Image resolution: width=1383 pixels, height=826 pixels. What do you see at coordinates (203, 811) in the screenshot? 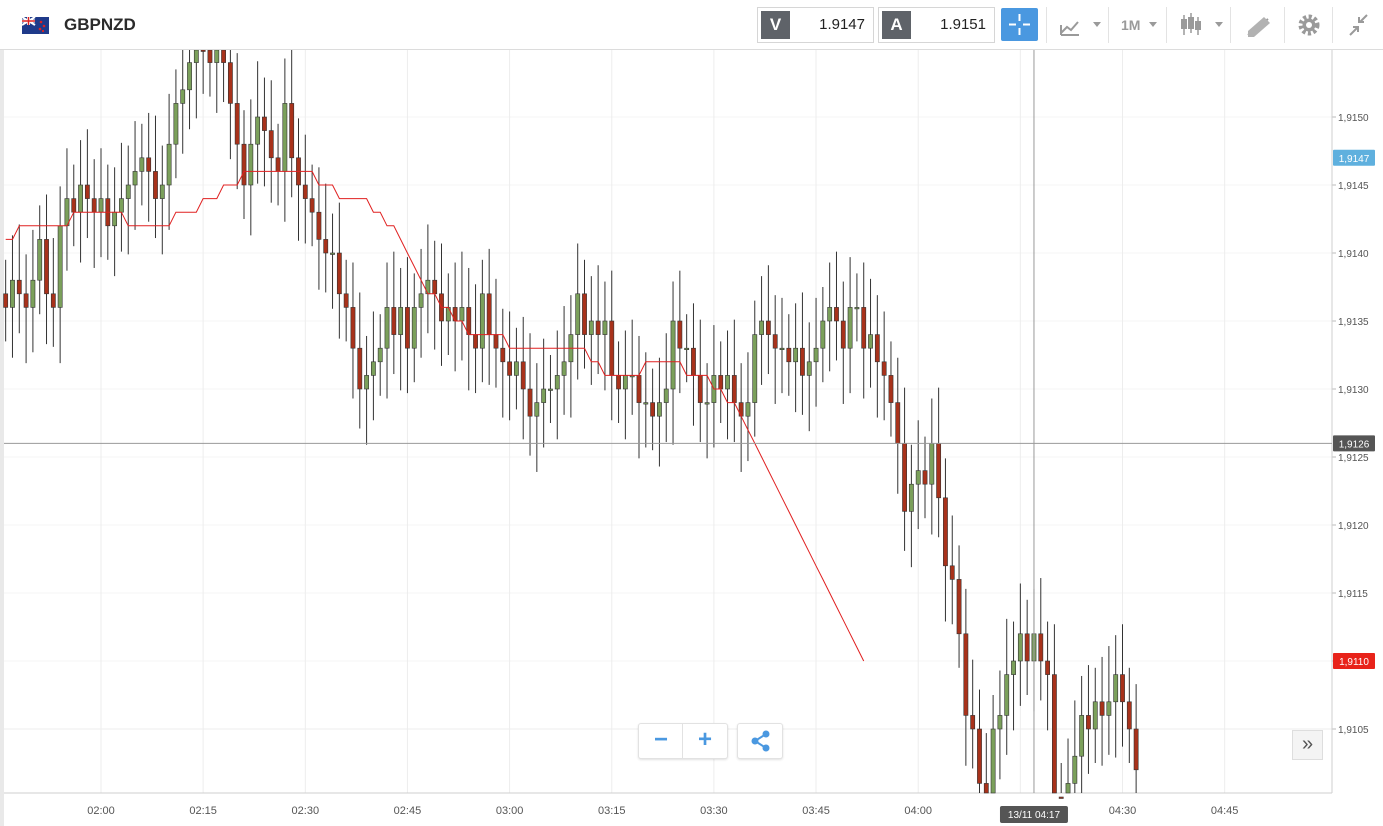
I see `x-tick-label: 02:15` at bounding box center [203, 811].